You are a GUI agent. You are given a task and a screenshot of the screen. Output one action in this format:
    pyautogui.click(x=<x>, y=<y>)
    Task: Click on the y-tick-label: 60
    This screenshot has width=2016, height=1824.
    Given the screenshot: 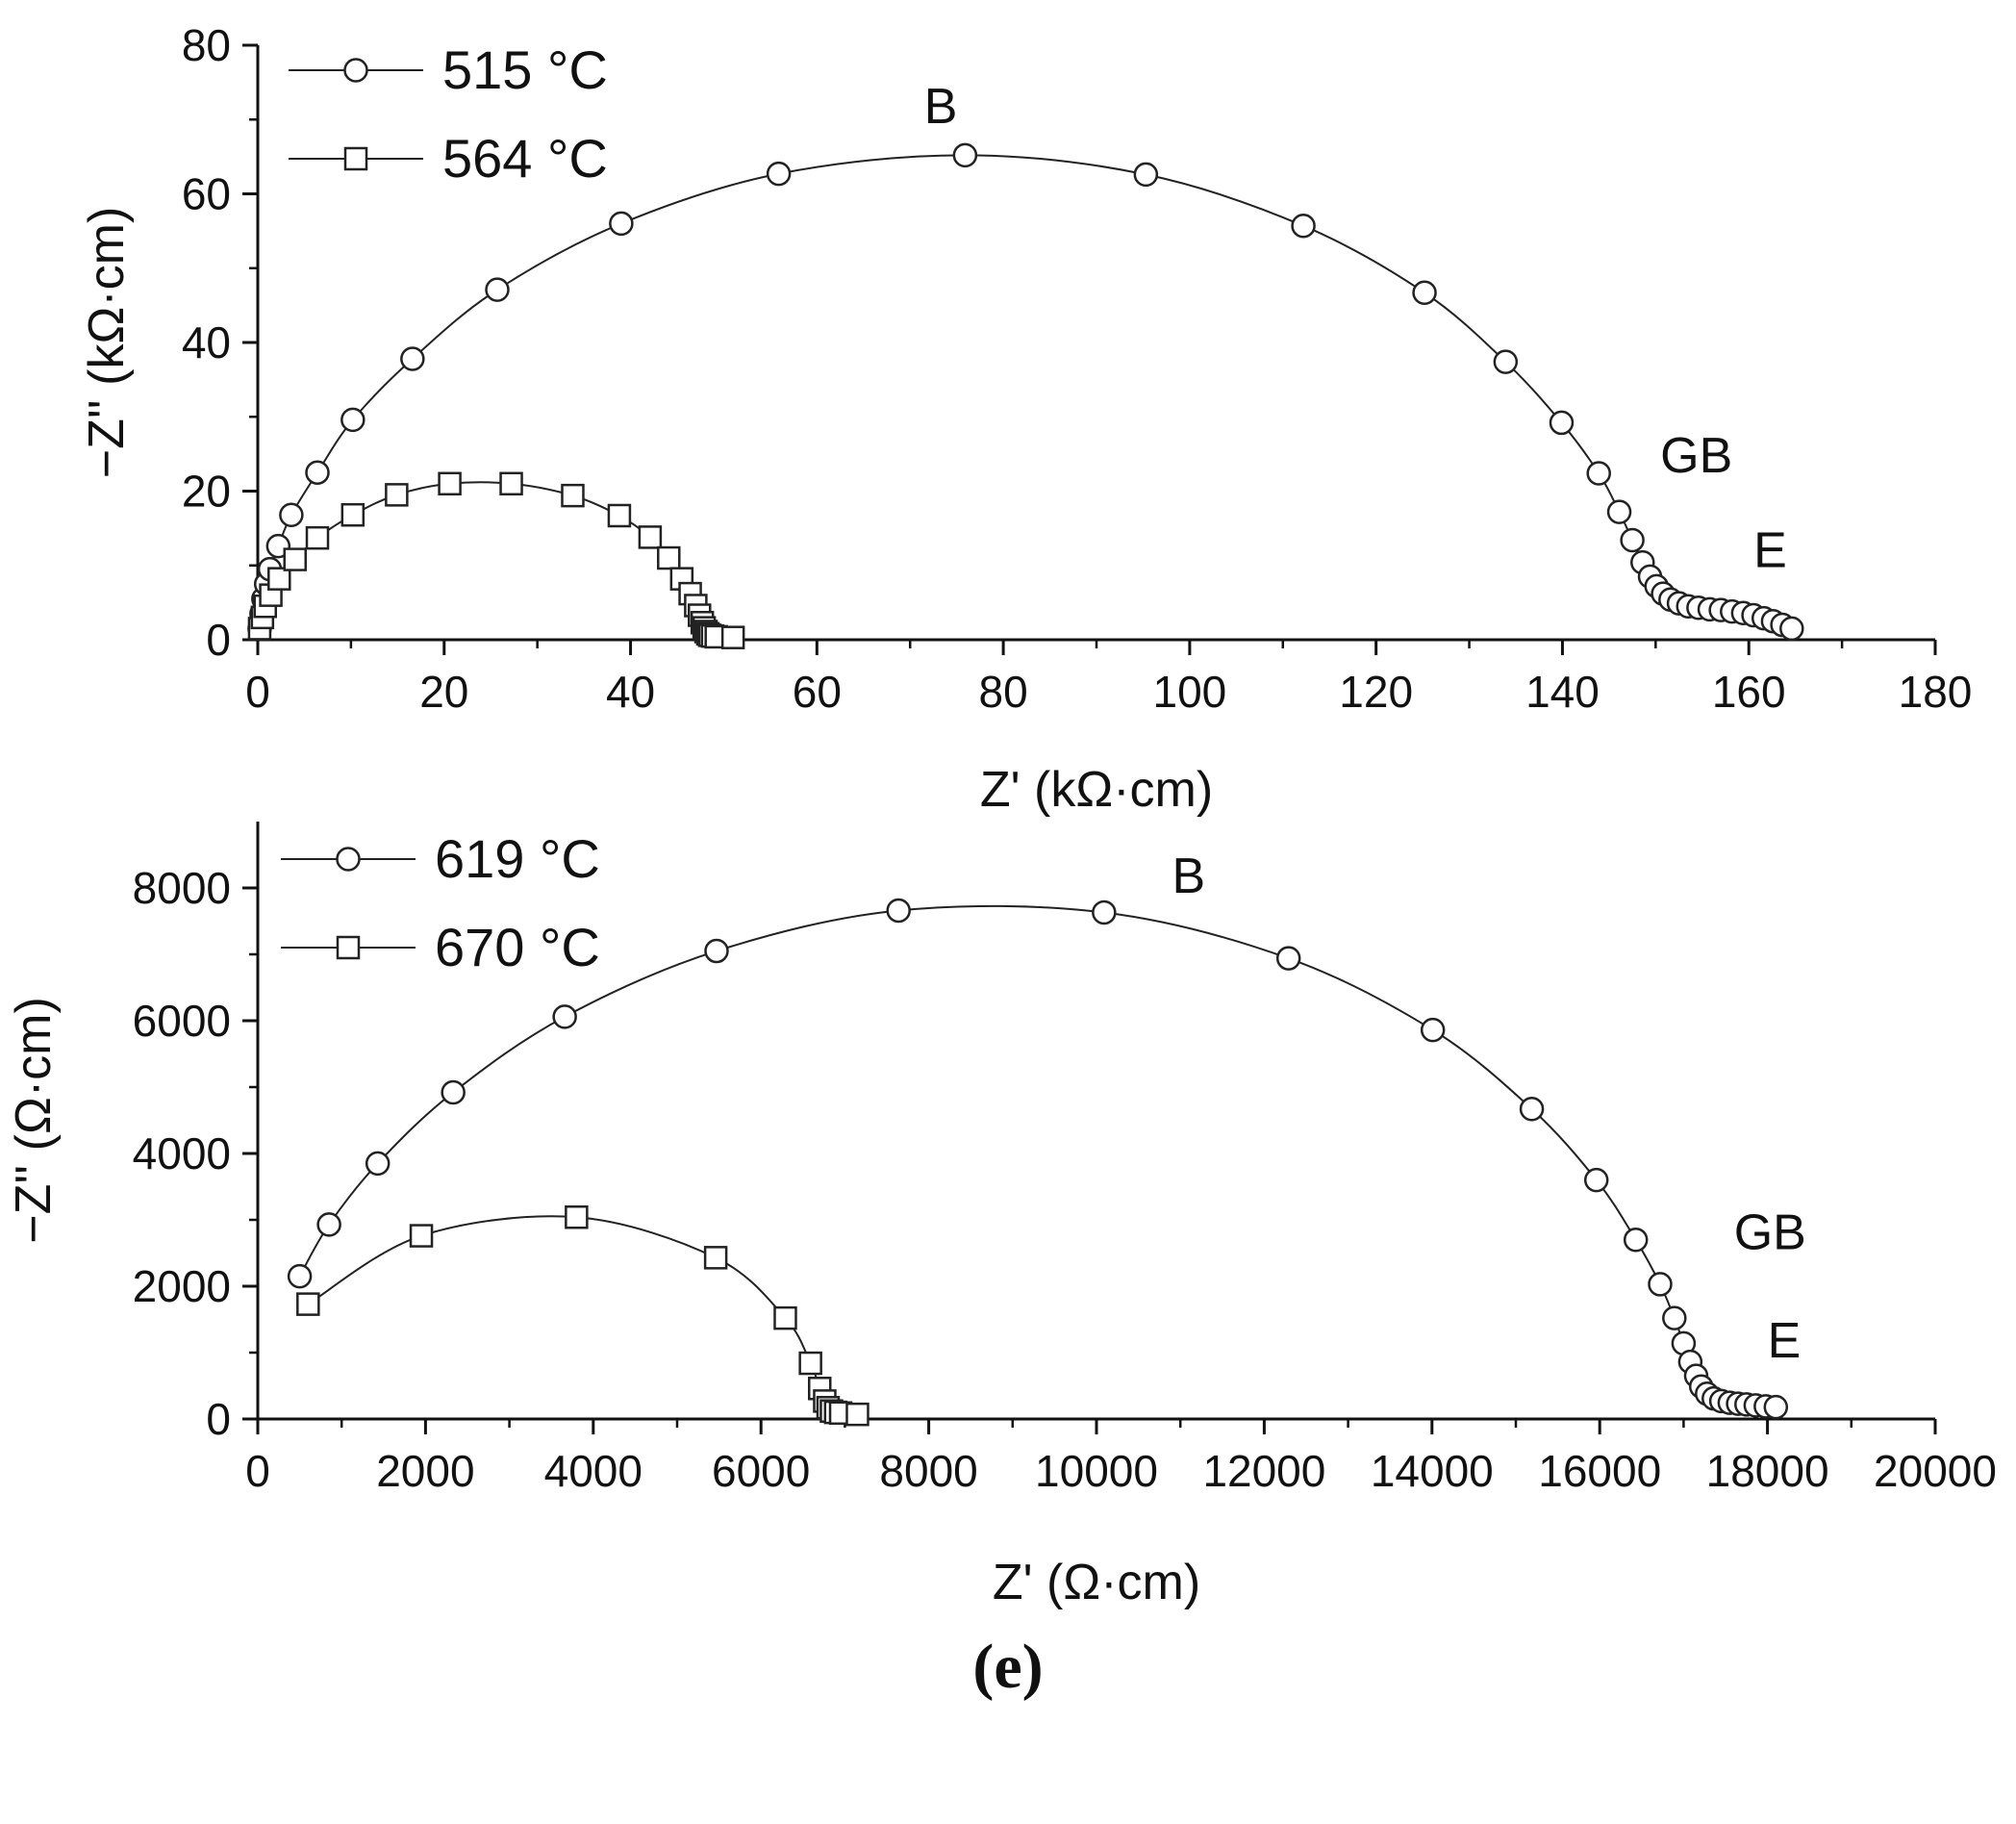 What is the action you would take?
    pyautogui.click(x=207, y=194)
    